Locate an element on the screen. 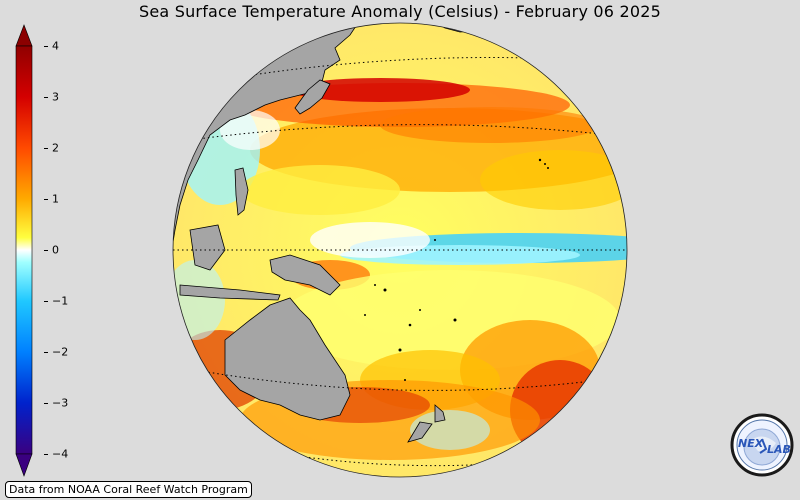  colorbar-tick-label: −4 is located at coordinates (60, 454).